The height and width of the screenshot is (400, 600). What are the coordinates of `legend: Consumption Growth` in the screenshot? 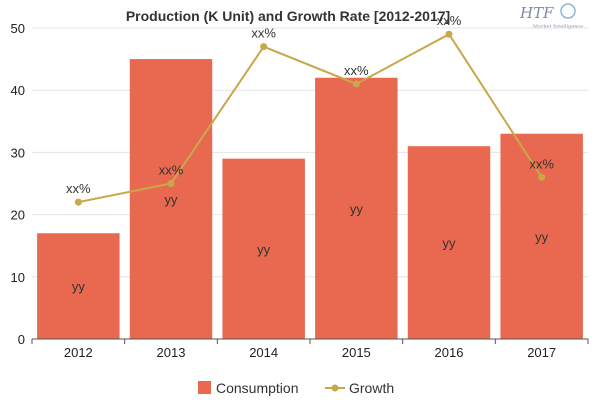 It's located at (296, 388).